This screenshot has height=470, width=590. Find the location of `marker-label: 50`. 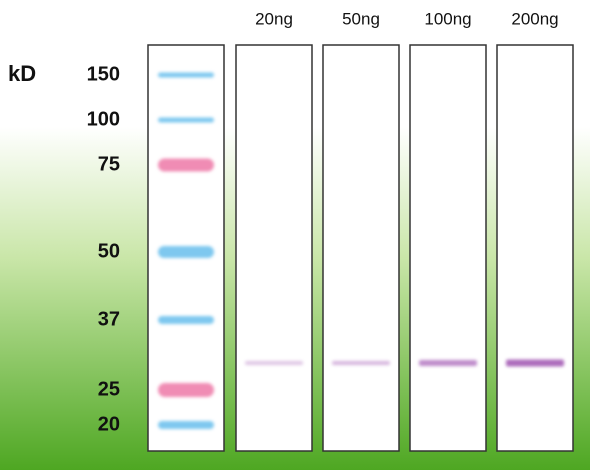

marker-label: 50 is located at coordinates (109, 251).